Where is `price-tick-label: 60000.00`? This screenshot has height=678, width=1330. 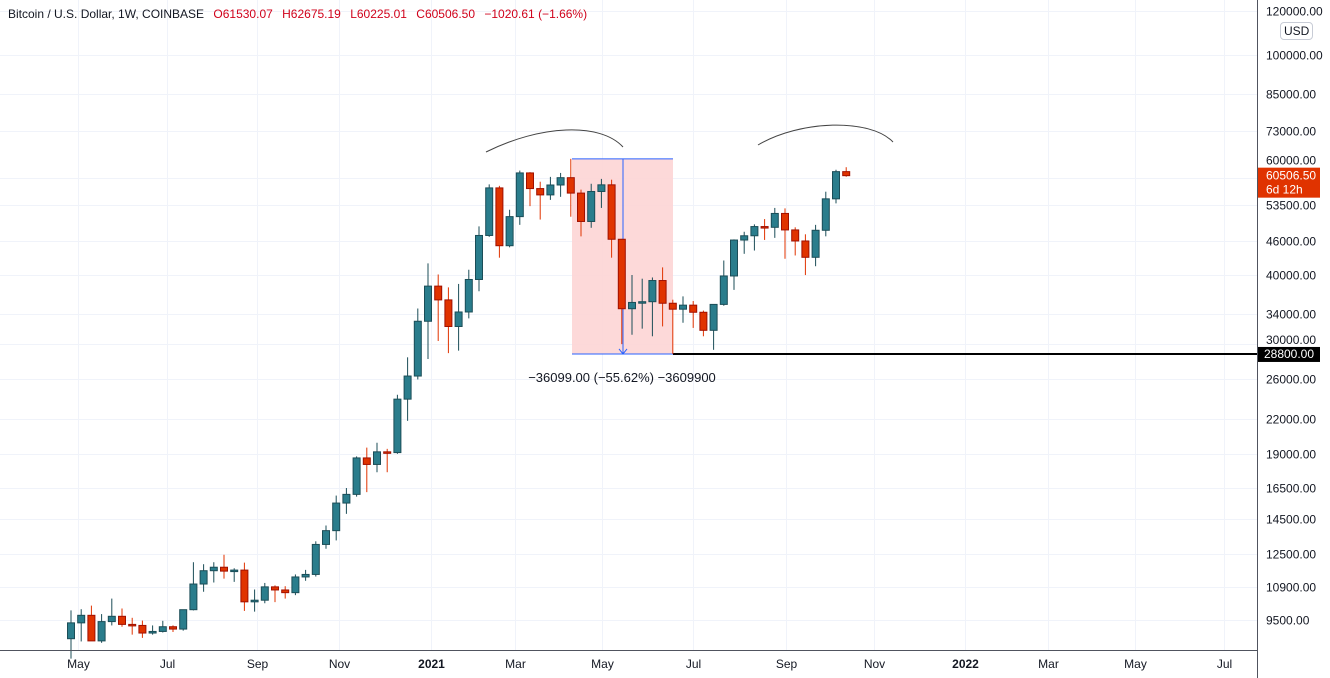 price-tick-label: 60000.00 is located at coordinates (1291, 161).